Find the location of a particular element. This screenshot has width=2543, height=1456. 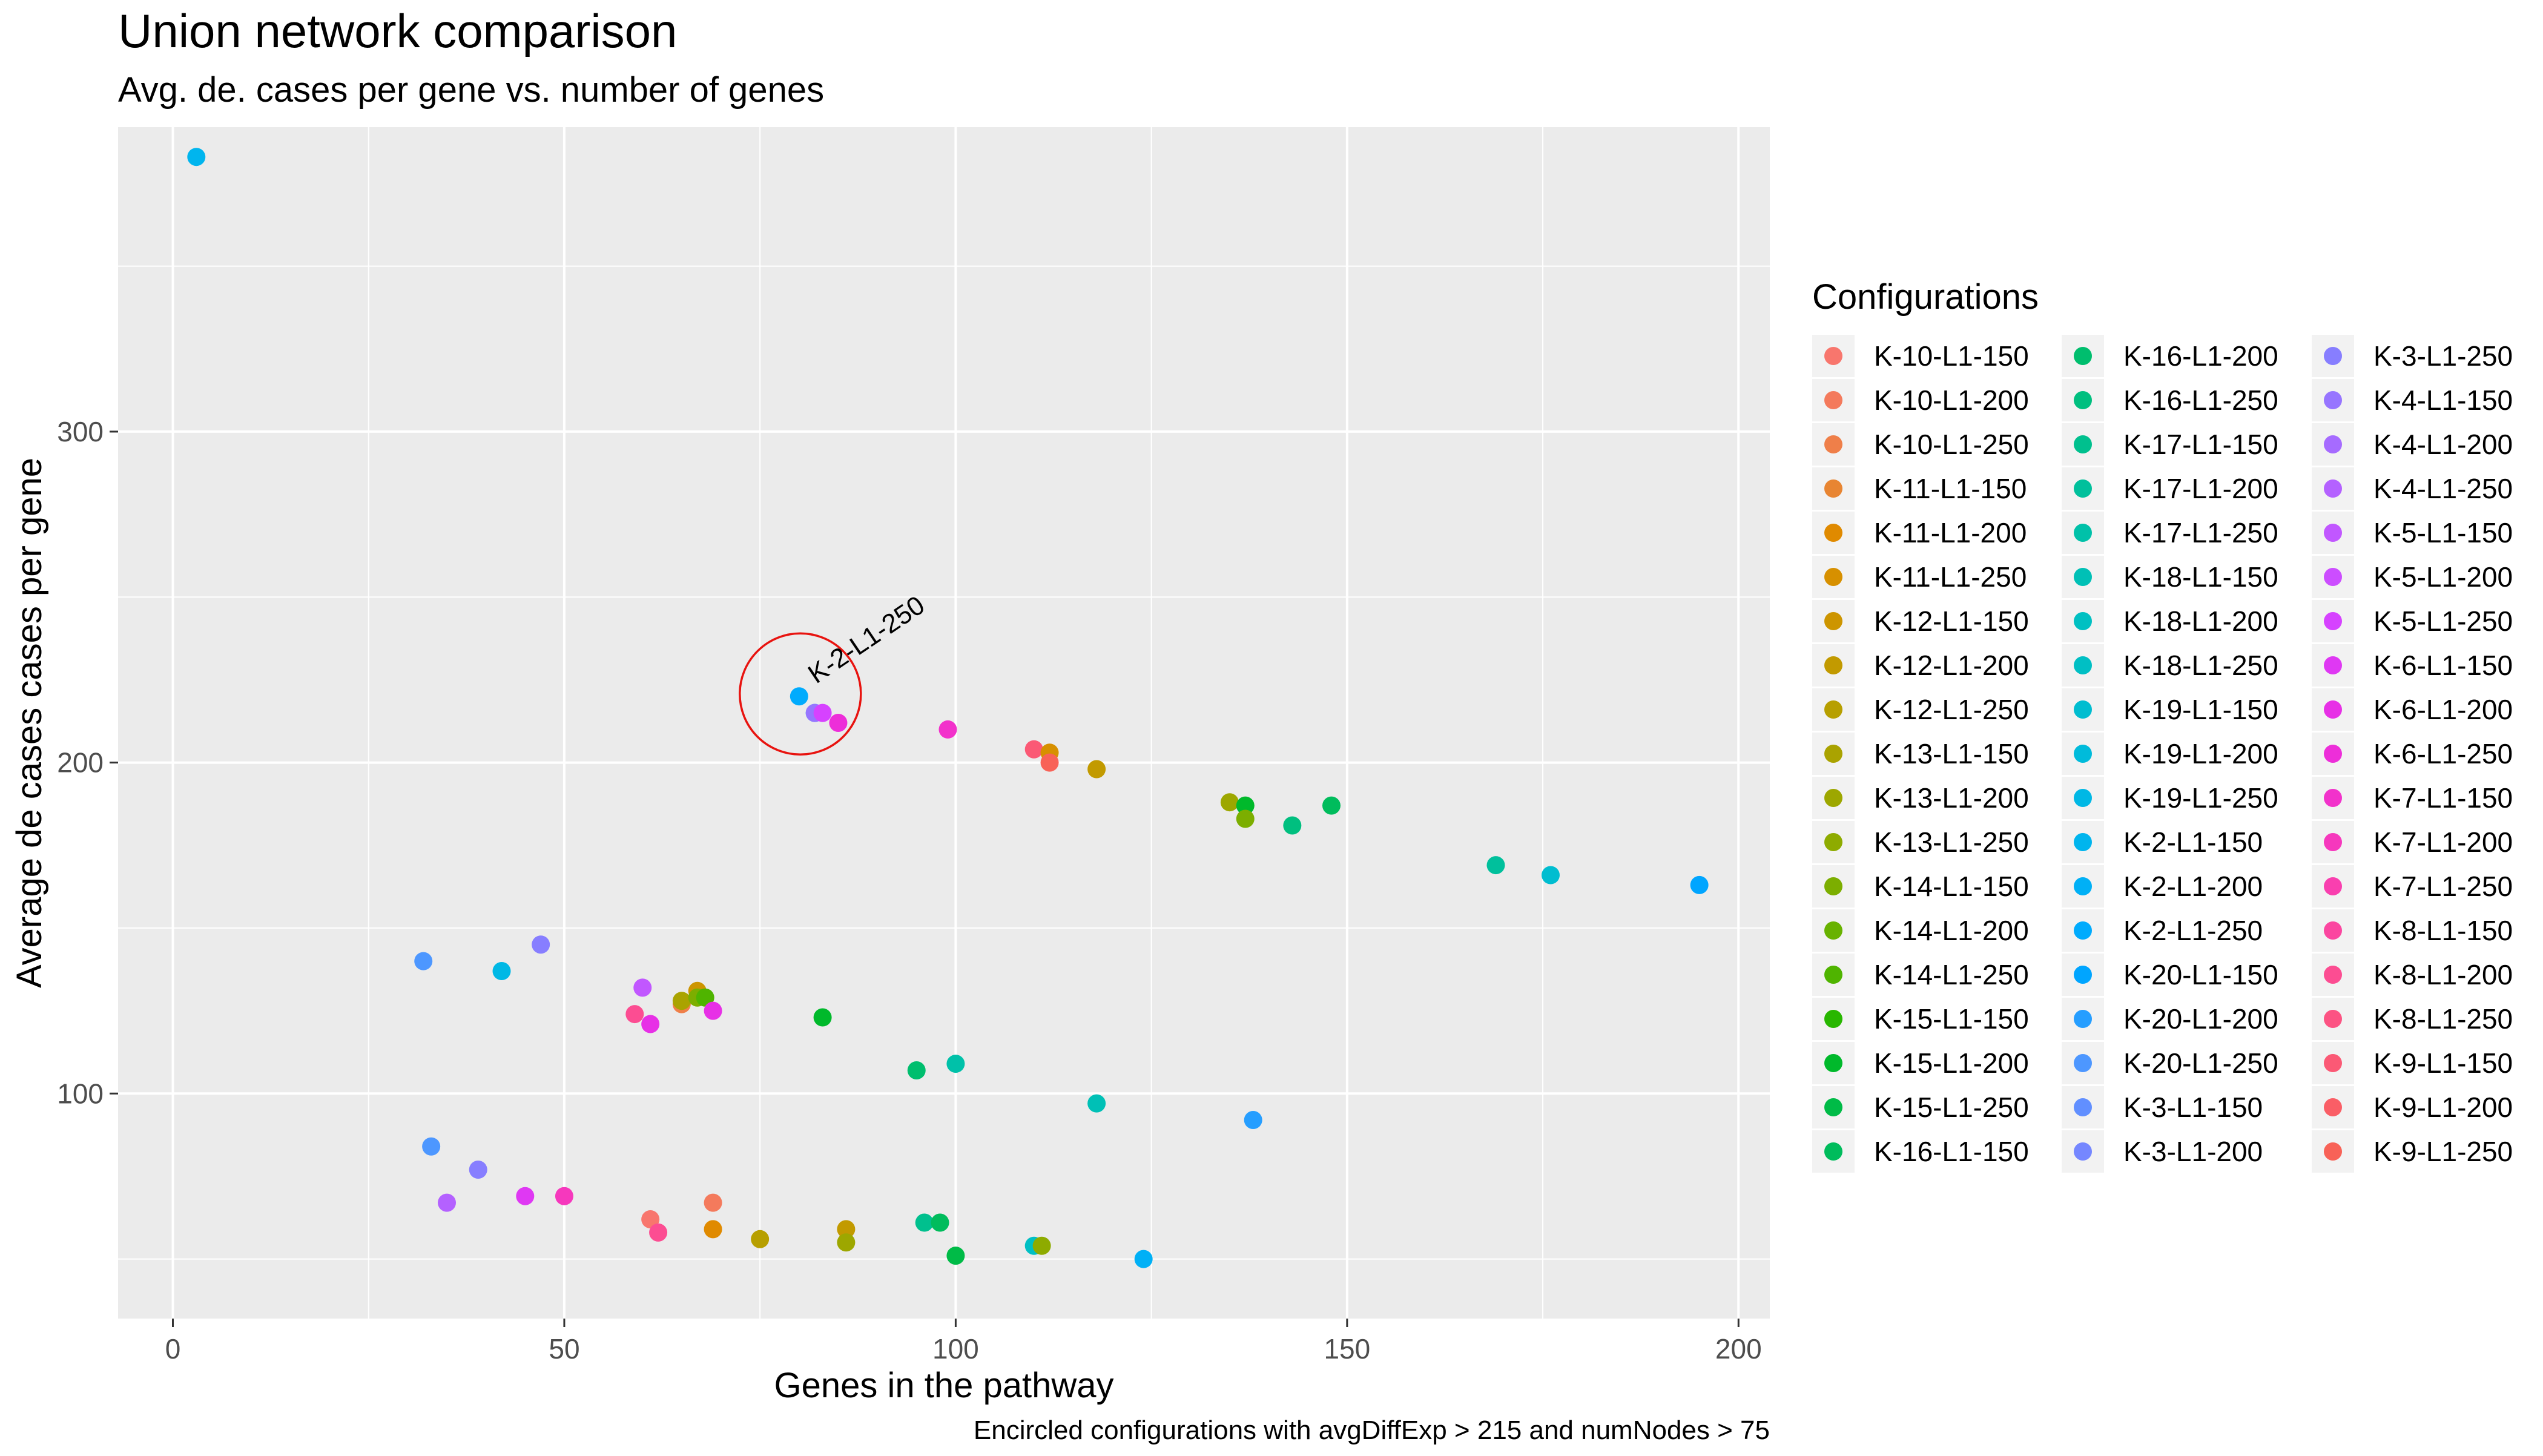

chart-title: Union network comparison is located at coordinates (398, 31).